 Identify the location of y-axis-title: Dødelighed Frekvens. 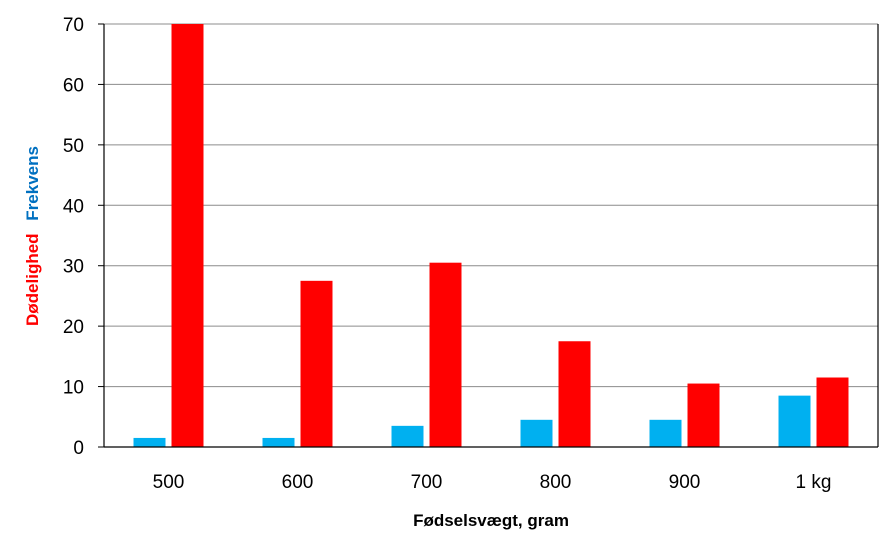
(32, 236).